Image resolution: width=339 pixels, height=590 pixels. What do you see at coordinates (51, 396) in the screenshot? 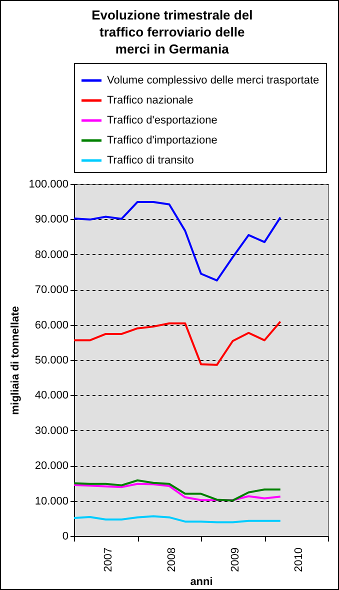
I see `y-tick-label: 40.000` at bounding box center [51, 396].